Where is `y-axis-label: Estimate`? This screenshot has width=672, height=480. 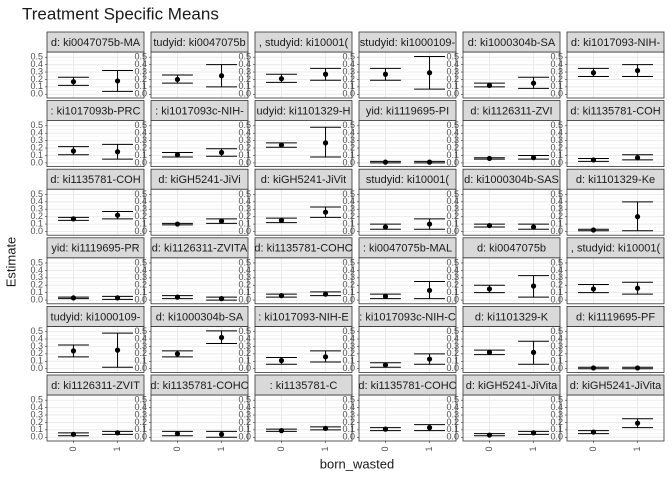
y-axis-label: Estimate is located at coordinates (10, 262).